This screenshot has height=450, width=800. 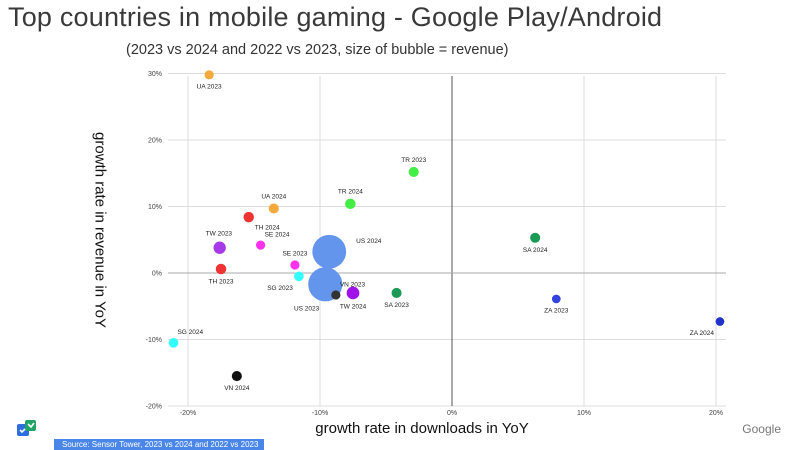 I want to click on y-tick-label: 10%, so click(x=155, y=207).